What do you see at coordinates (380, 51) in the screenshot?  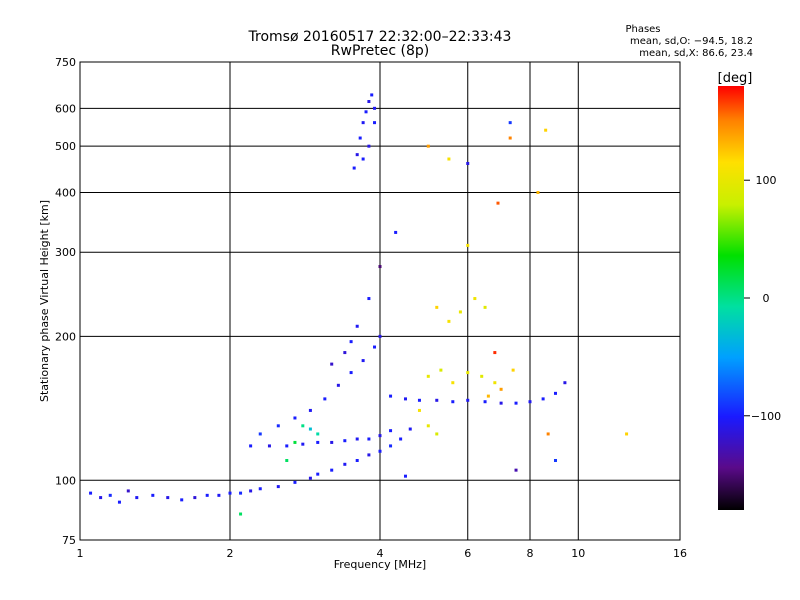 I see `chart-subtitle: RwPretec (8p)` at bounding box center [380, 51].